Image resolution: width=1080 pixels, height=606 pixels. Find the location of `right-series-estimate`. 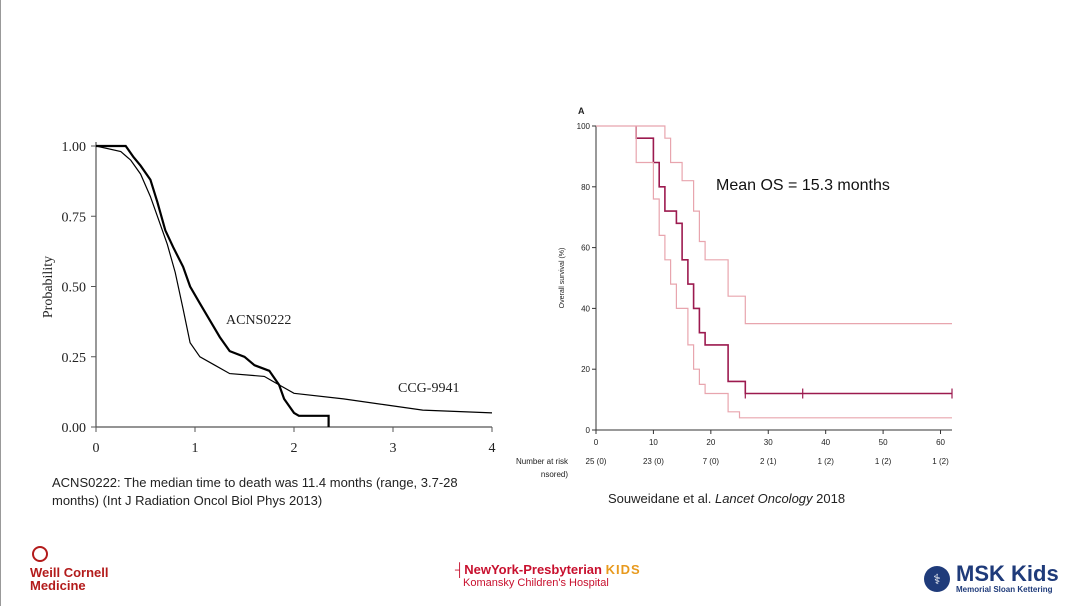

right-series-estimate is located at coordinates (793, 260).